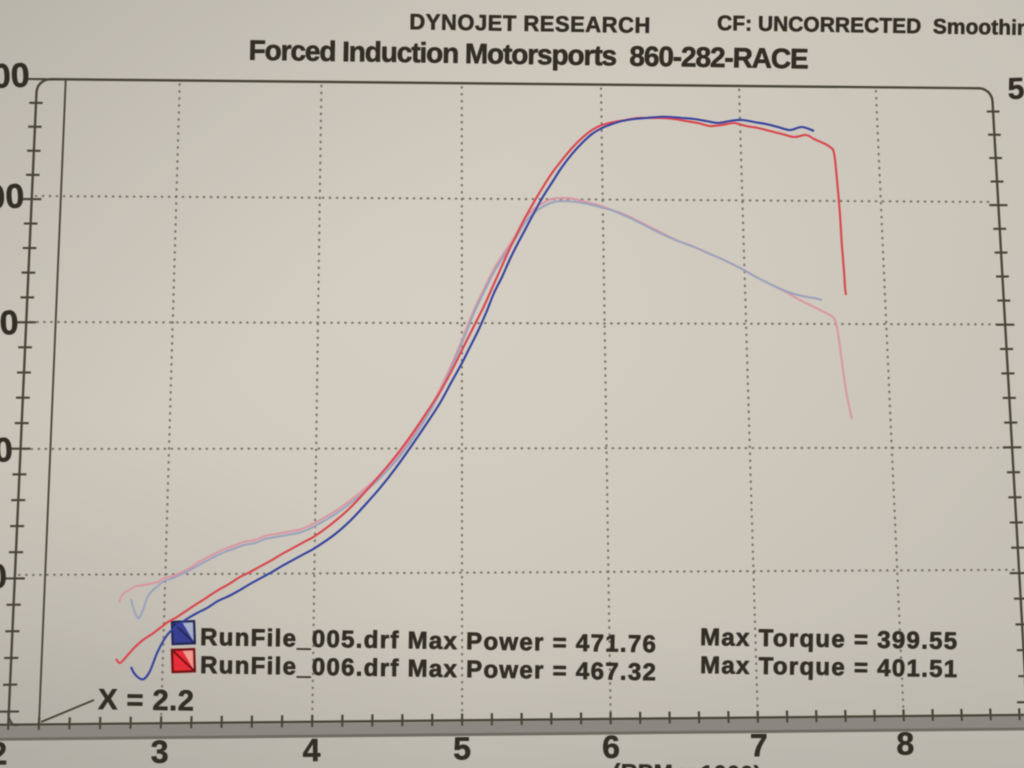 This screenshot has width=1024, height=768. What do you see at coordinates (146, 701) in the screenshot?
I see `svg-text: X = 2.2` at bounding box center [146, 701].